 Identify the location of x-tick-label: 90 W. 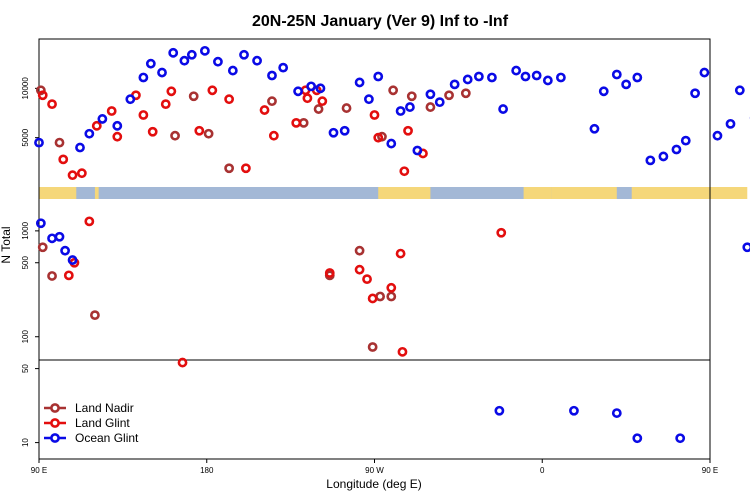
(374, 470).